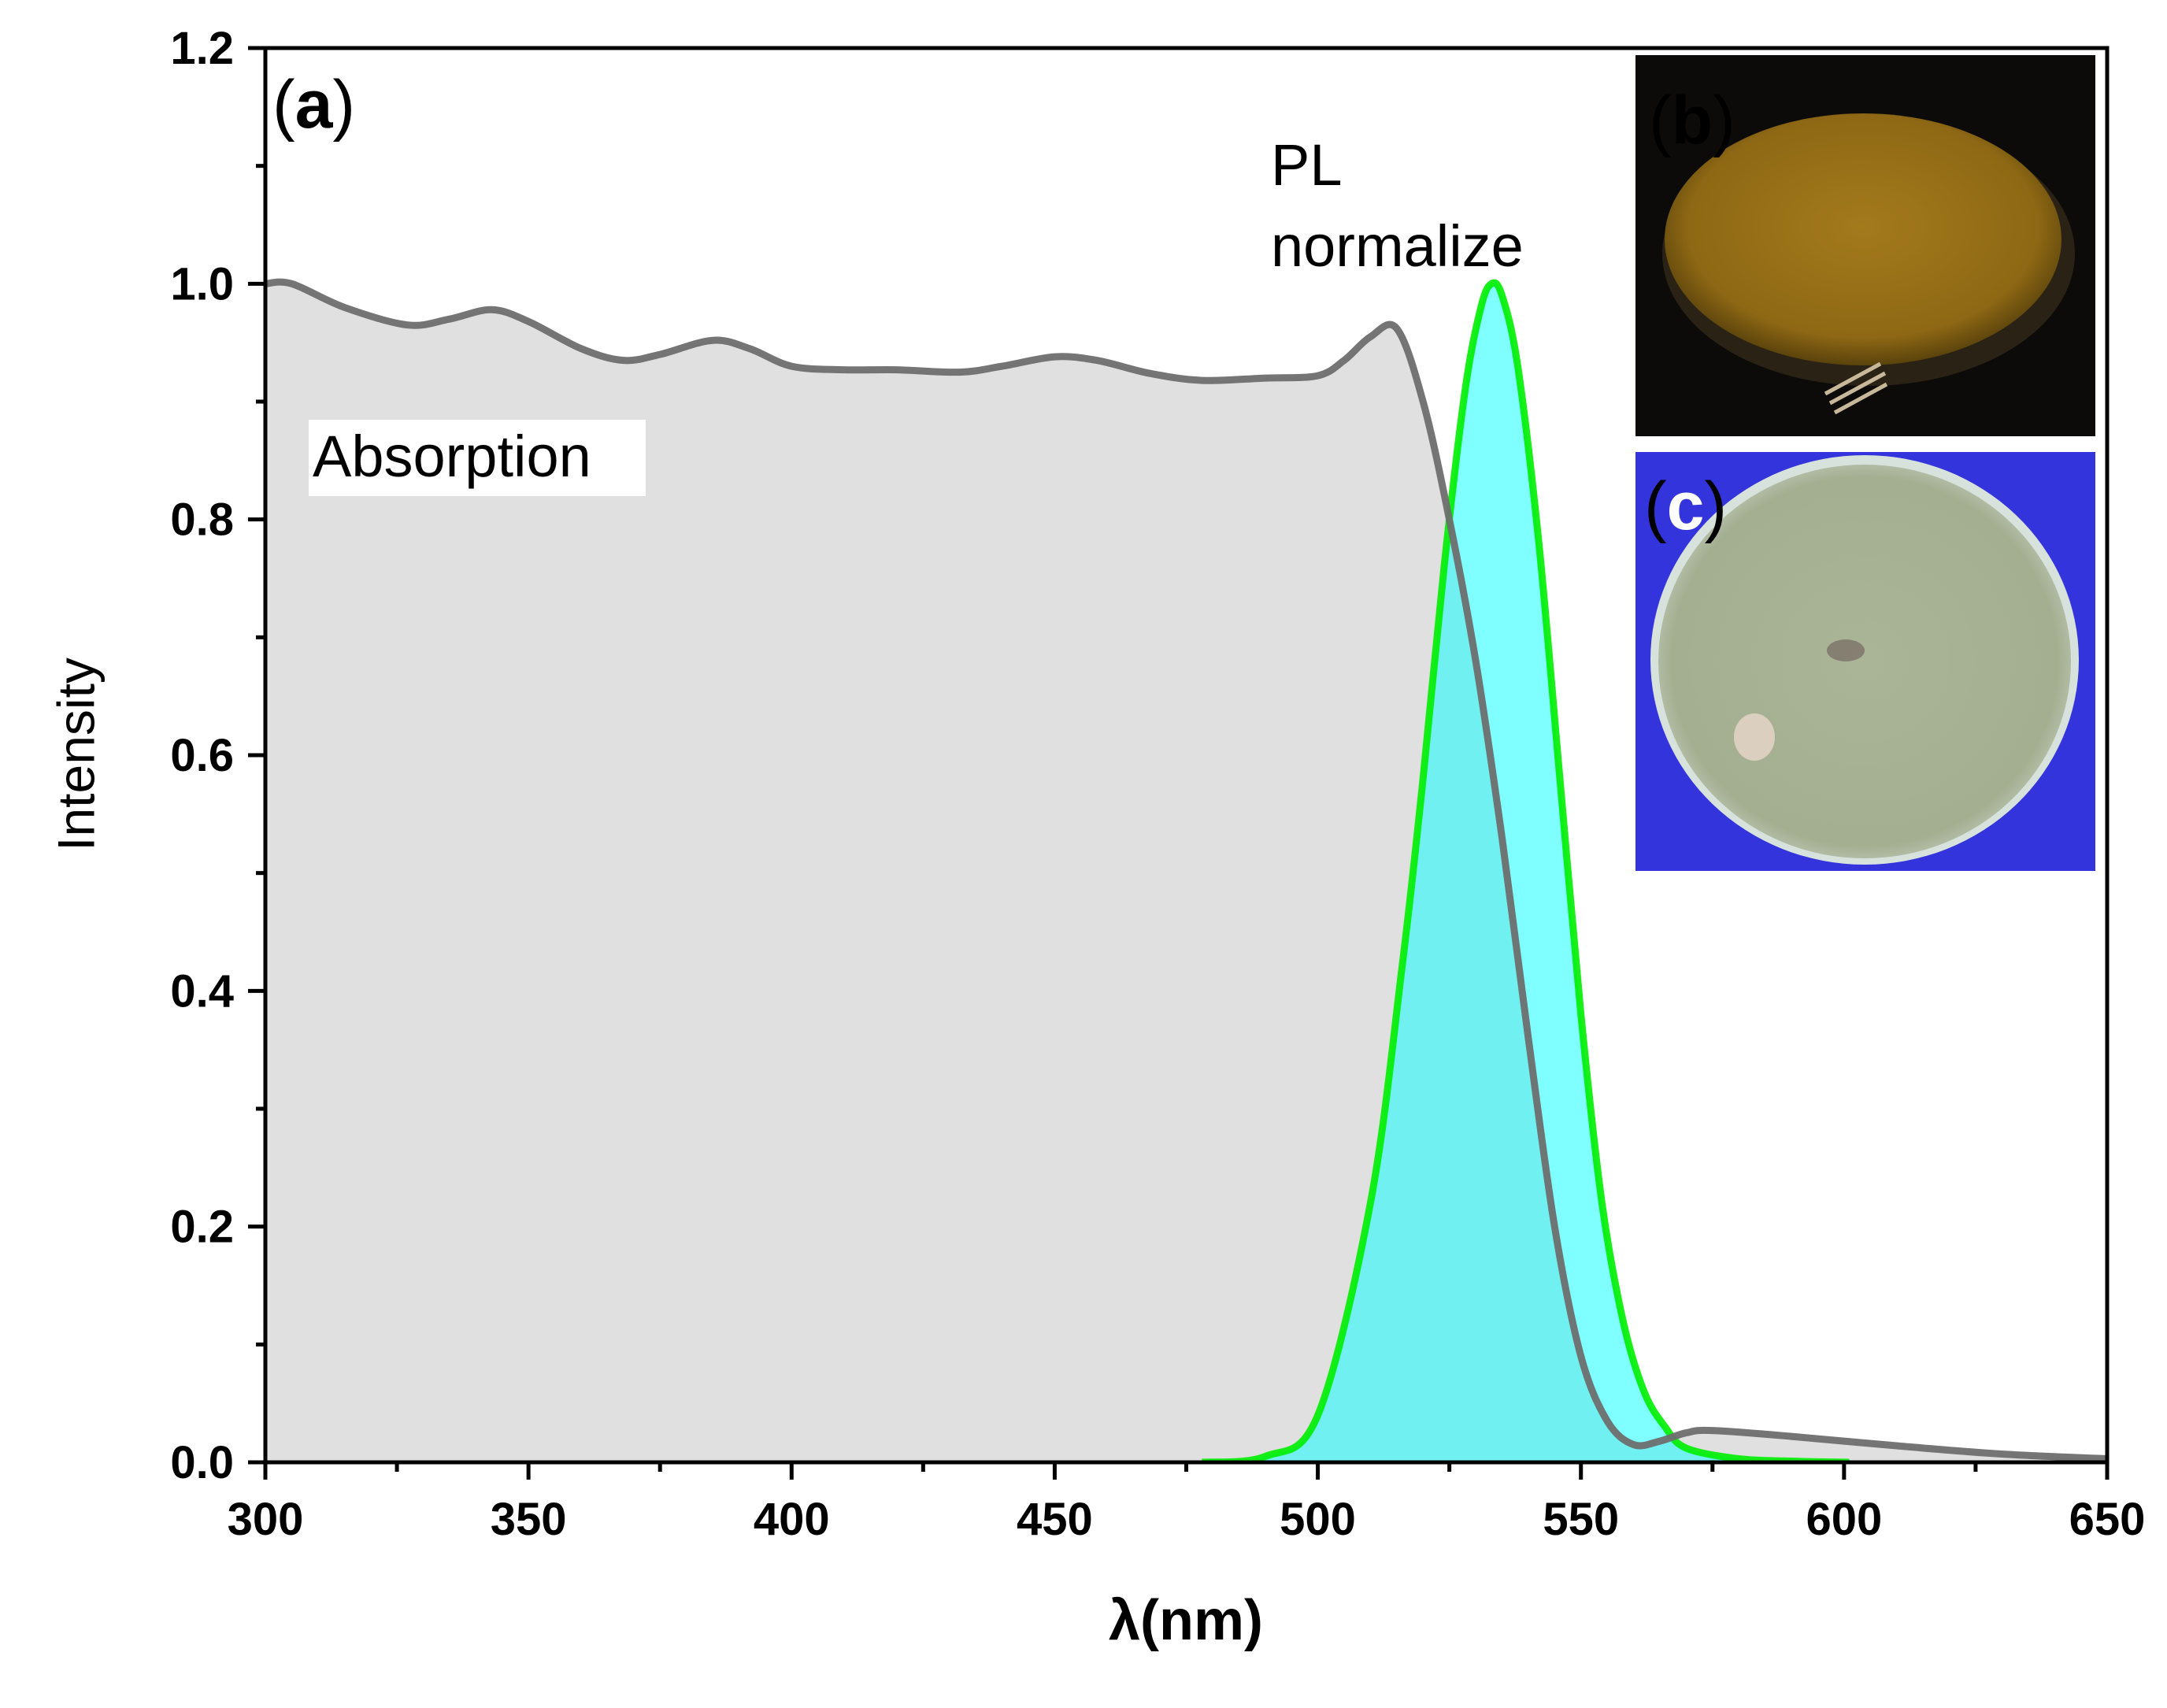 The width and height of the screenshot is (2167, 1708). I want to click on panel-label-c: (c), so click(1686, 506).